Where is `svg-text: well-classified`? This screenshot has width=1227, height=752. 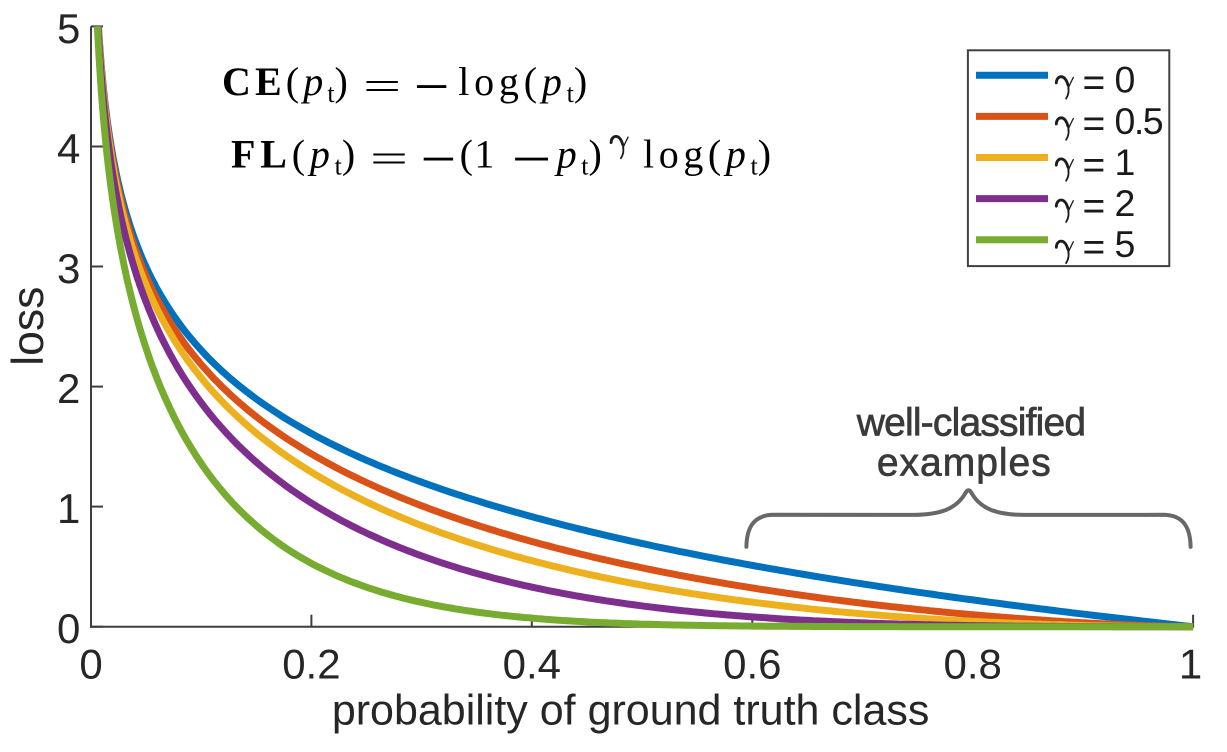
svg-text: well-classified is located at coordinates (971, 422).